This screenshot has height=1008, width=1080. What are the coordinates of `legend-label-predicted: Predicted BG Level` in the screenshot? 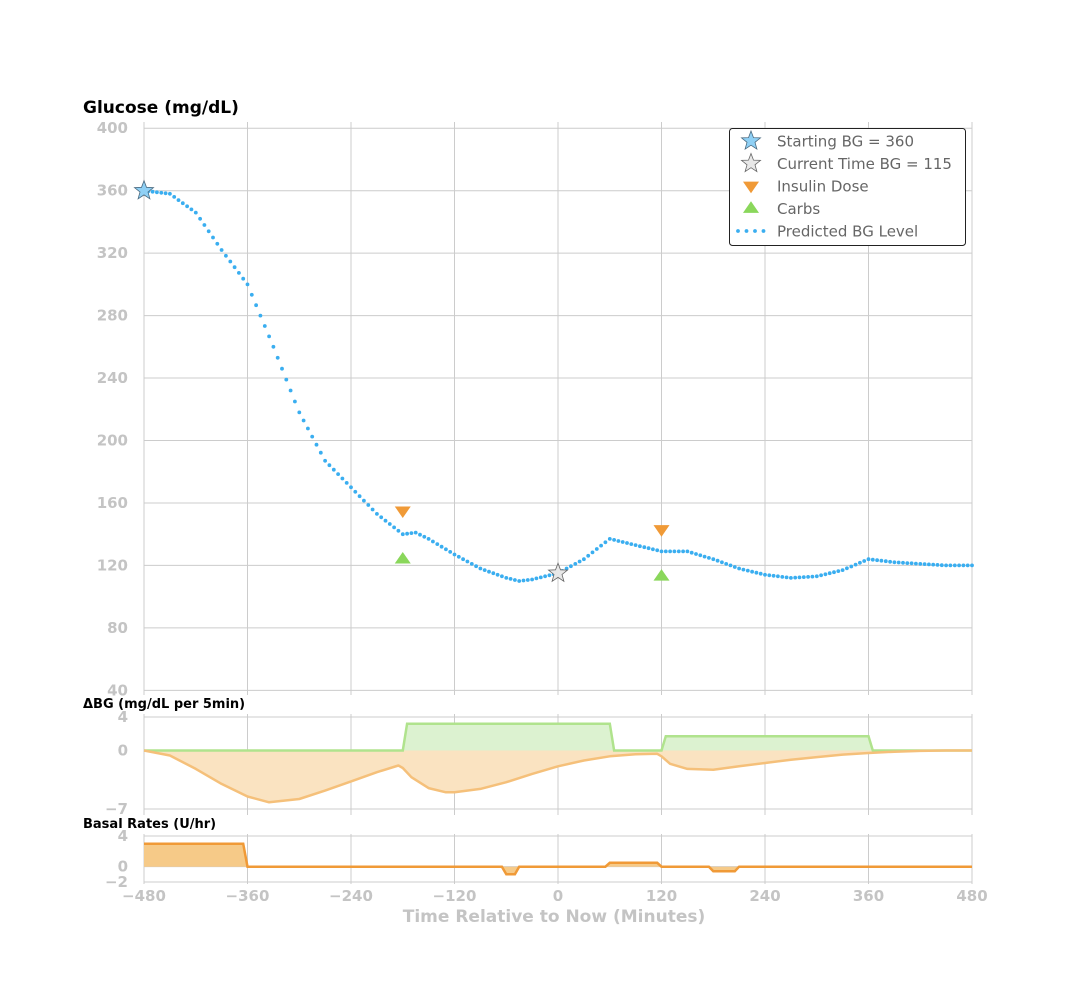 It's located at (847, 232).